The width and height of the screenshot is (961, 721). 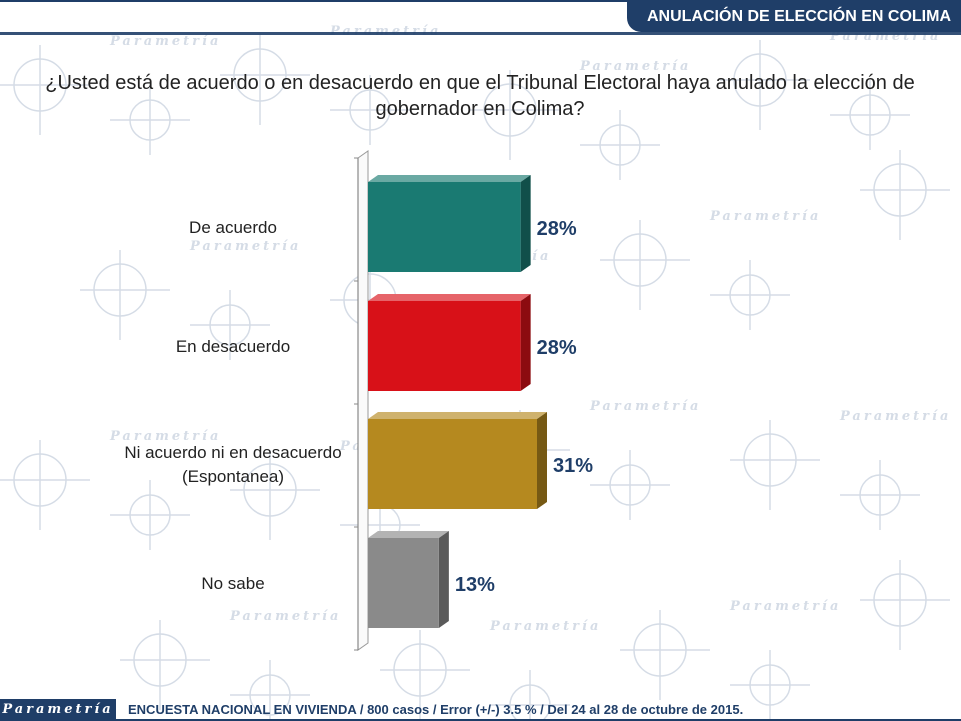 What do you see at coordinates (794, 17) in the screenshot?
I see `header-title: ANULACIÓN DE ELECCIÓN EN COLIMA` at bounding box center [794, 17].